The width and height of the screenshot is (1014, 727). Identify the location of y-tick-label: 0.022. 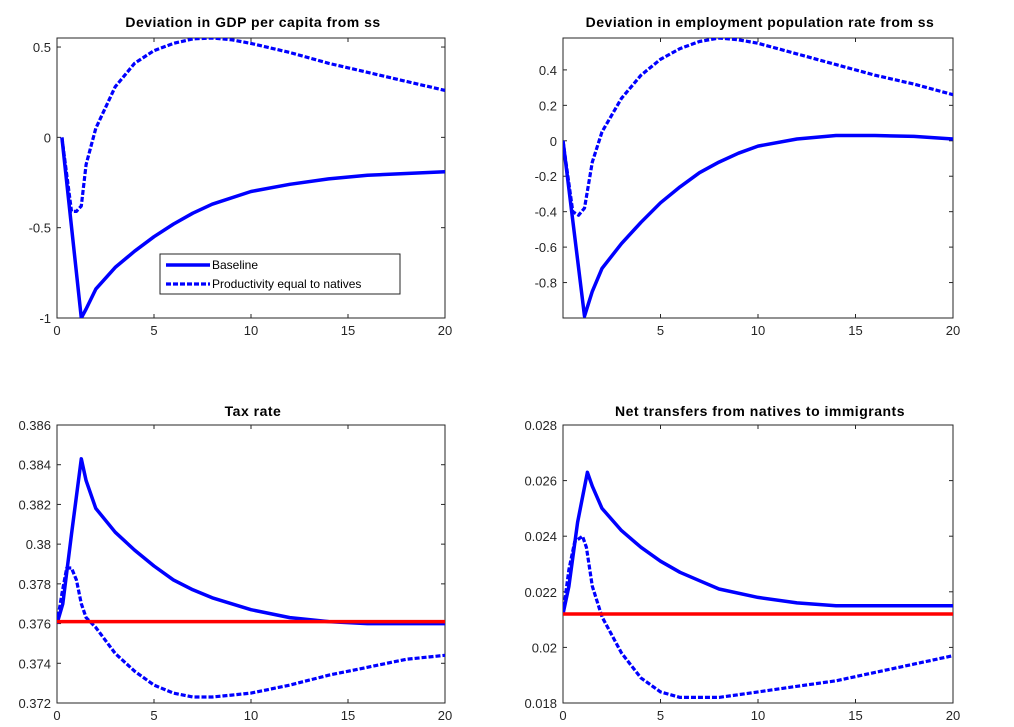
(540, 592).